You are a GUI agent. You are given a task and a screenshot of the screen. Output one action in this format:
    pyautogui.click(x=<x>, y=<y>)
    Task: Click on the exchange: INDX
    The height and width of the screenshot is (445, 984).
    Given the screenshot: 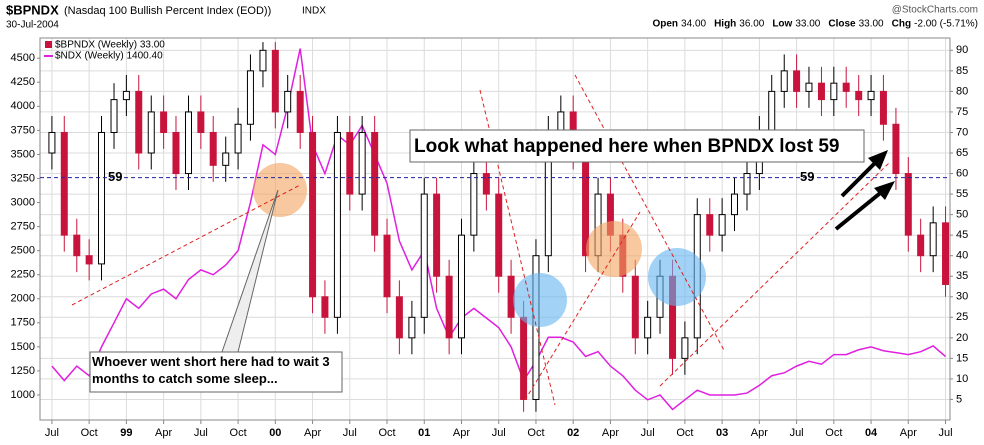 What is the action you would take?
    pyautogui.click(x=314, y=11)
    